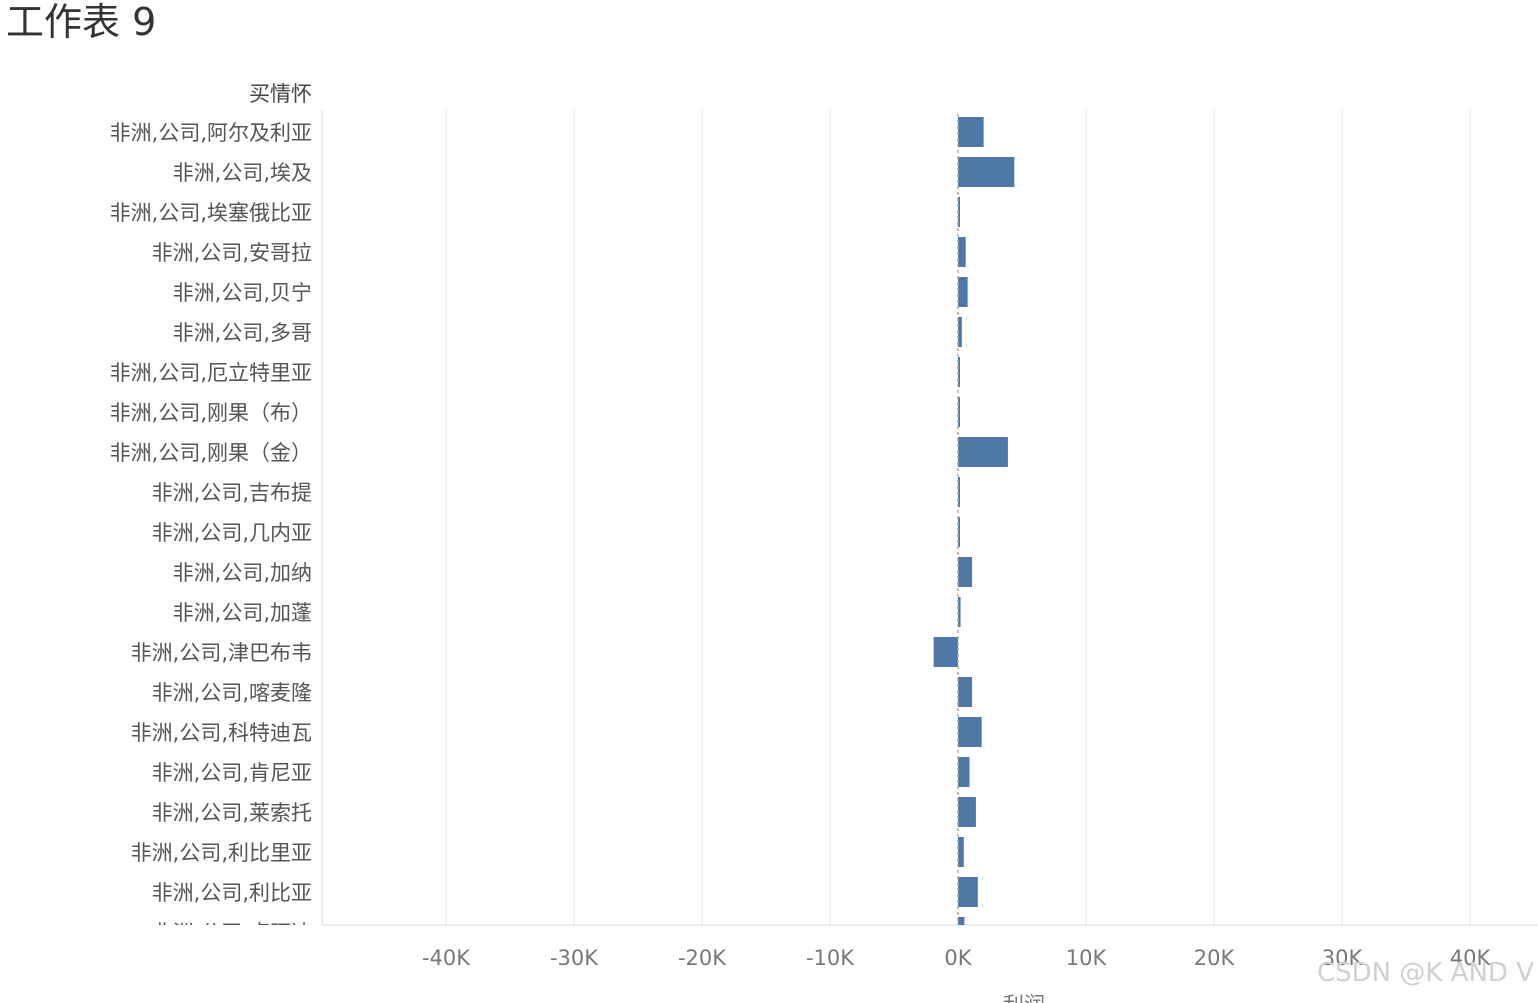 The height and width of the screenshot is (1003, 1538). I want to click on x-axis-ticks: -40K -30K -20K -10K 0K 10K 20K 30K 40K, so click(957, 958).